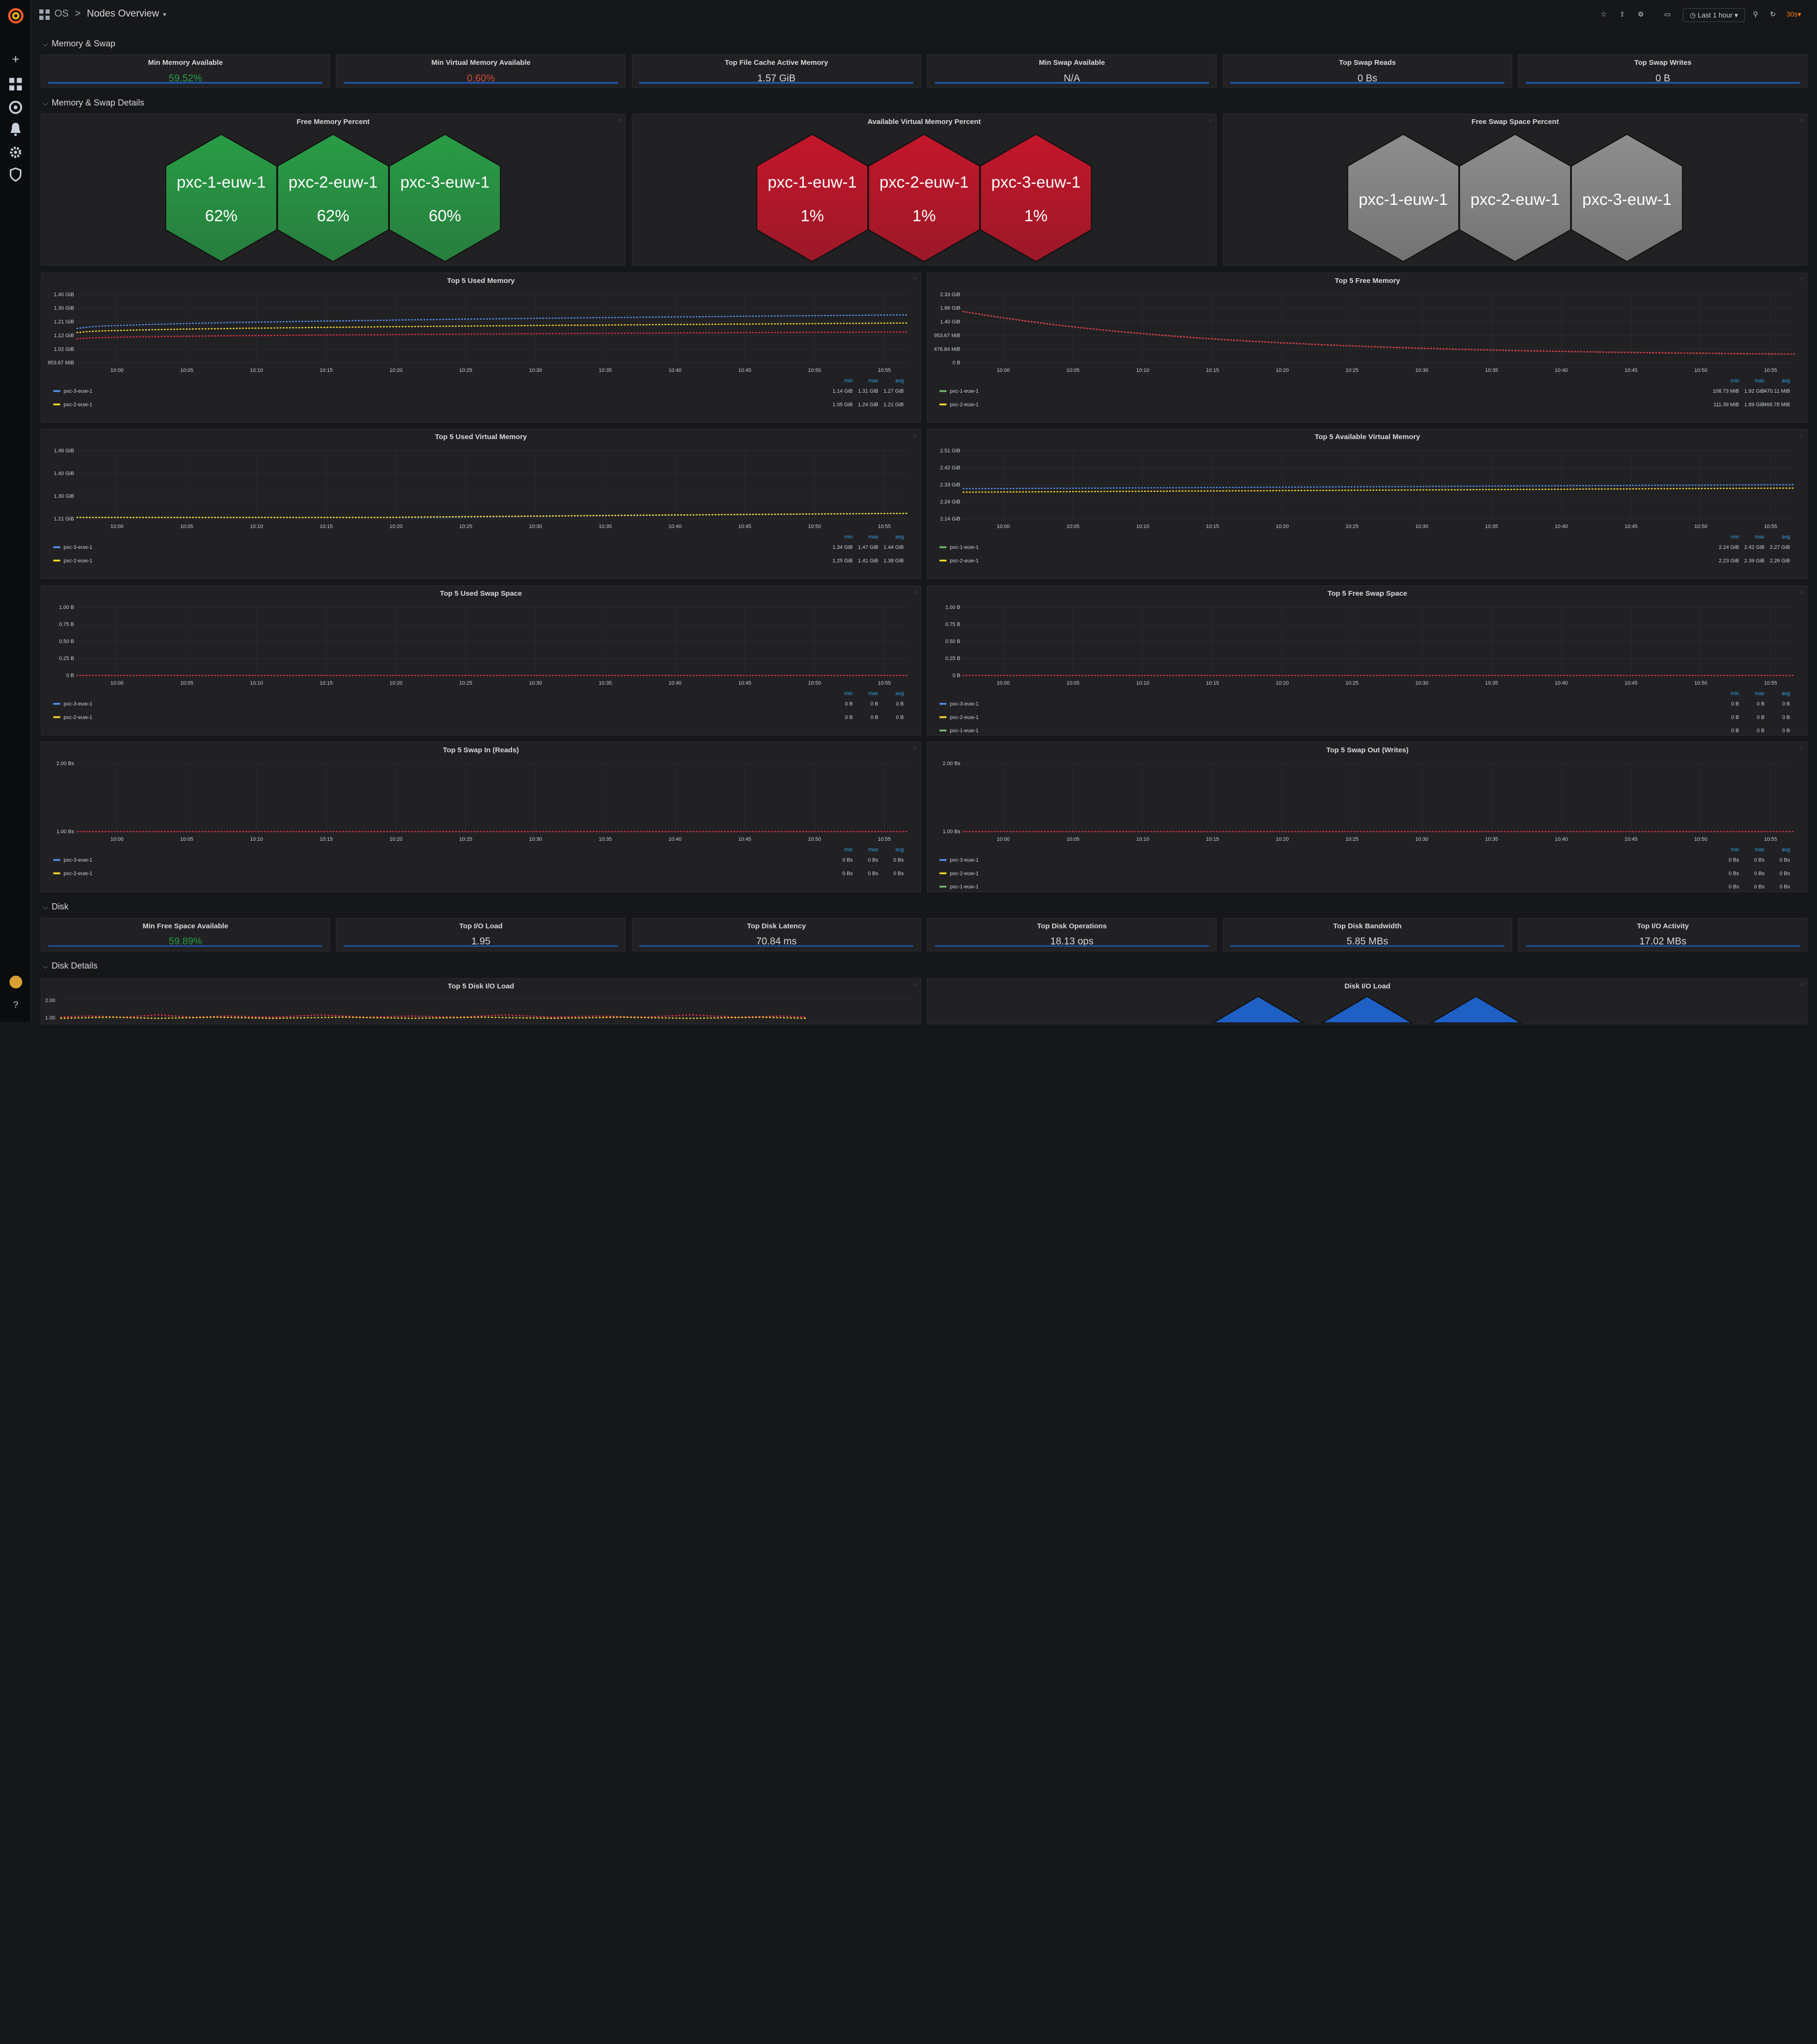  I want to click on zoom-out-icon: ⚲, so click(1756, 15).